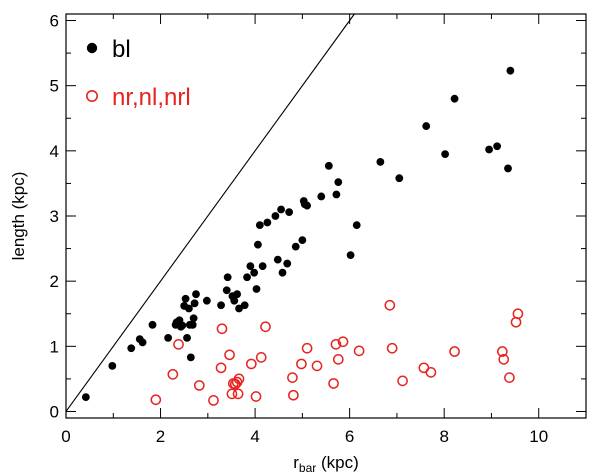  Describe the element at coordinates (254, 436) in the screenshot. I see `x-tick-label: 4` at that location.